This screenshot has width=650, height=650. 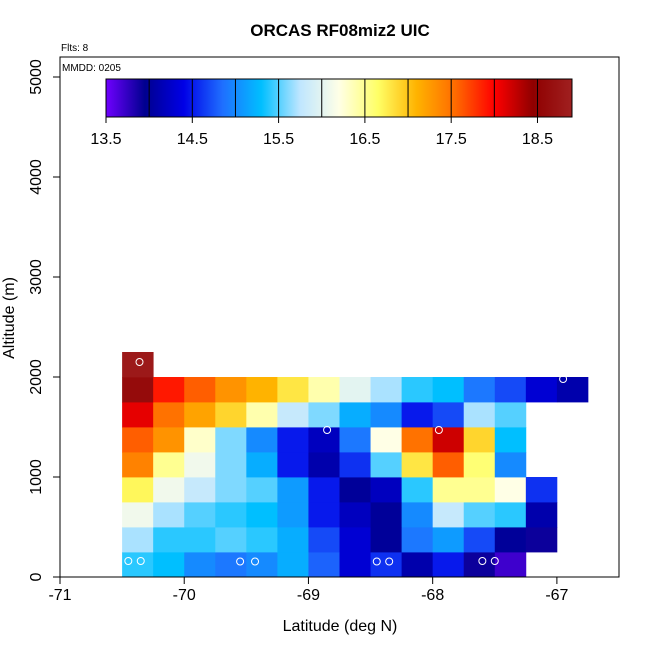 I want to click on flights-annotation: Flts: 8, so click(x=75, y=48).